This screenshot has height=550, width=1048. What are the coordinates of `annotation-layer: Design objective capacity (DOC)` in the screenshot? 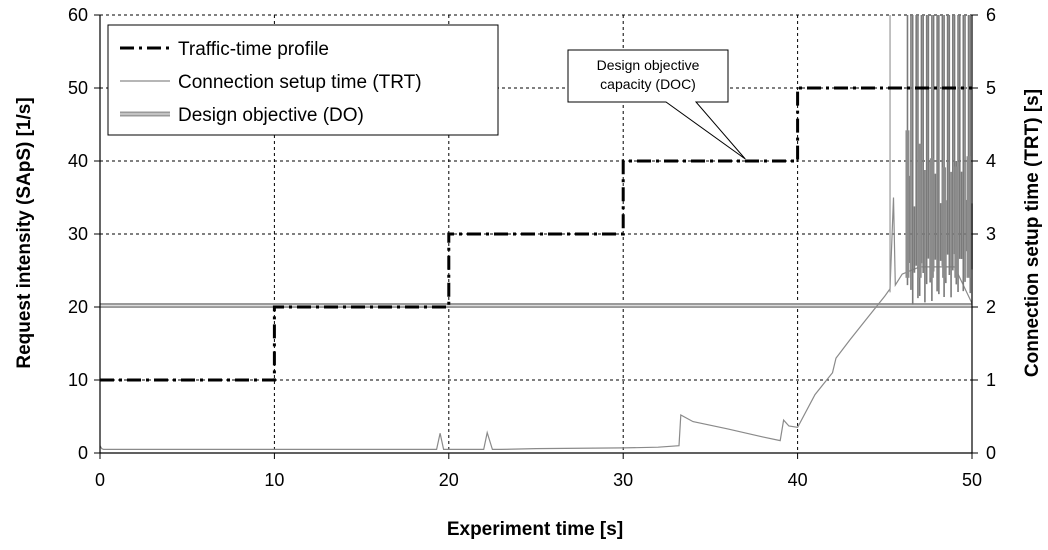 It's located at (656, 104).